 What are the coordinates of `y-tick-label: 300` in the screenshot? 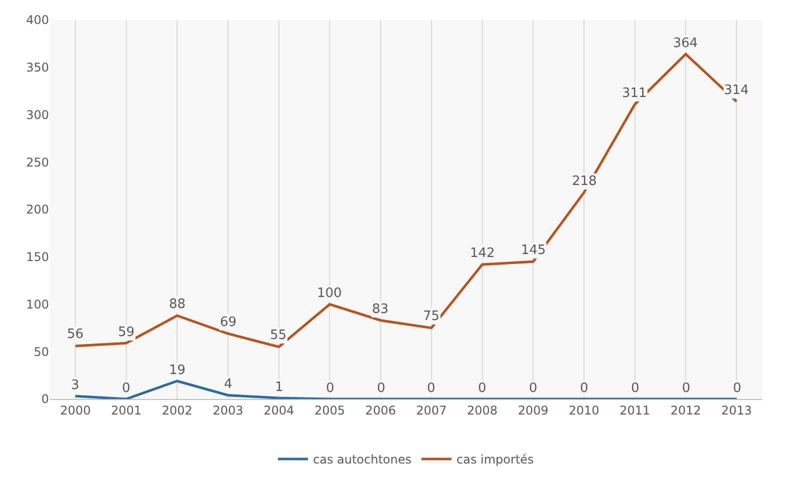 It's located at (37, 115).